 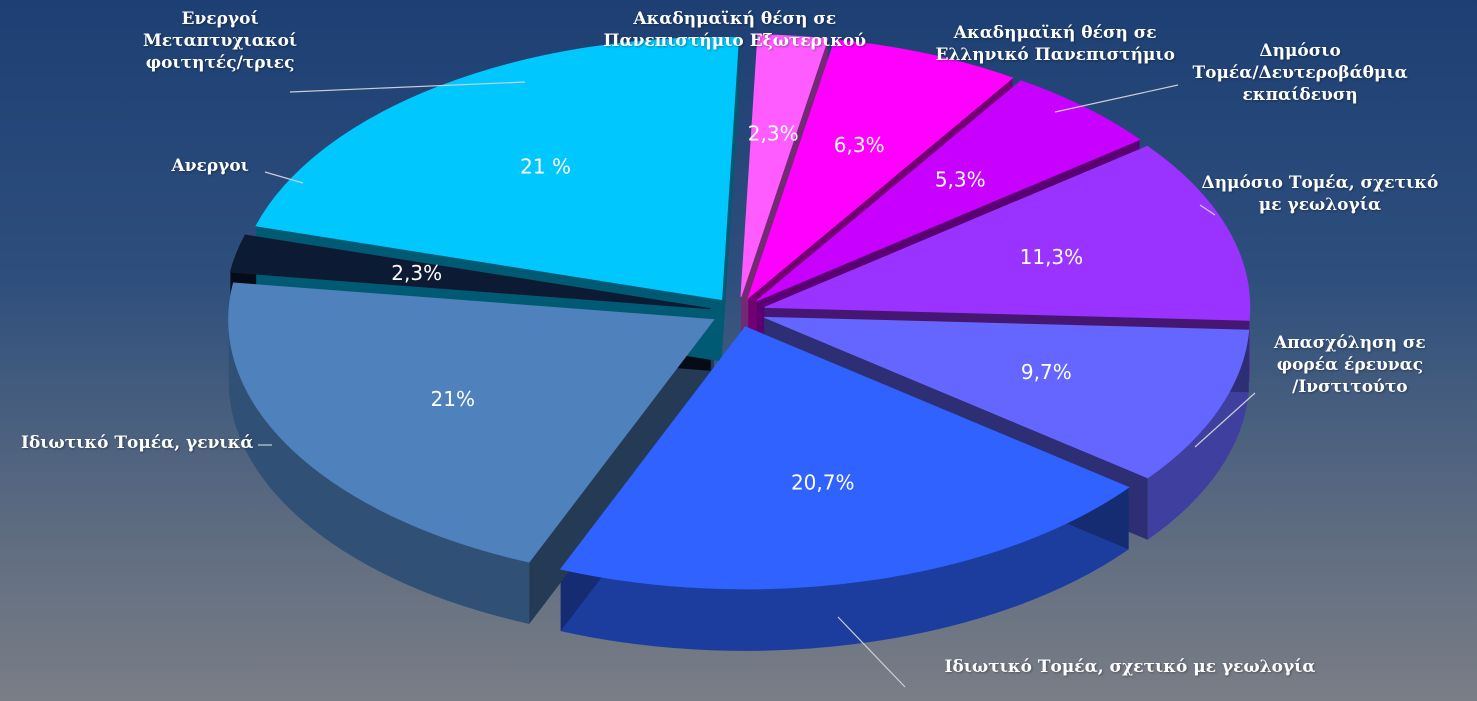 I want to click on category-label-8: Ενεργοί Μεταπτυχιακοί φοιτητές/τριες, so click(x=220, y=41).